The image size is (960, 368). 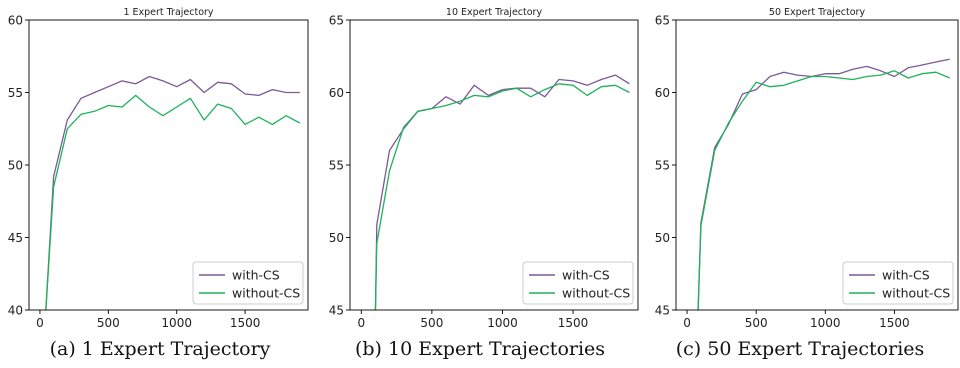 I want to click on caption-b: (b) 10 Expert Trajectories, so click(x=480, y=349).